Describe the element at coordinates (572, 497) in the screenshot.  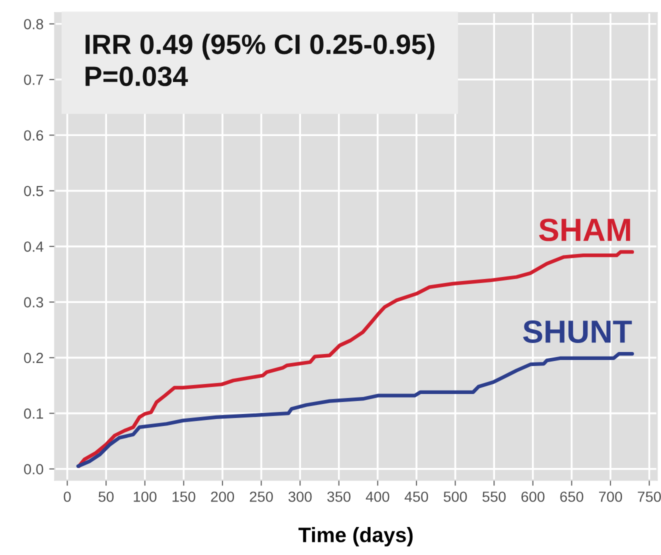
I see `x-tick-label: 650` at that location.